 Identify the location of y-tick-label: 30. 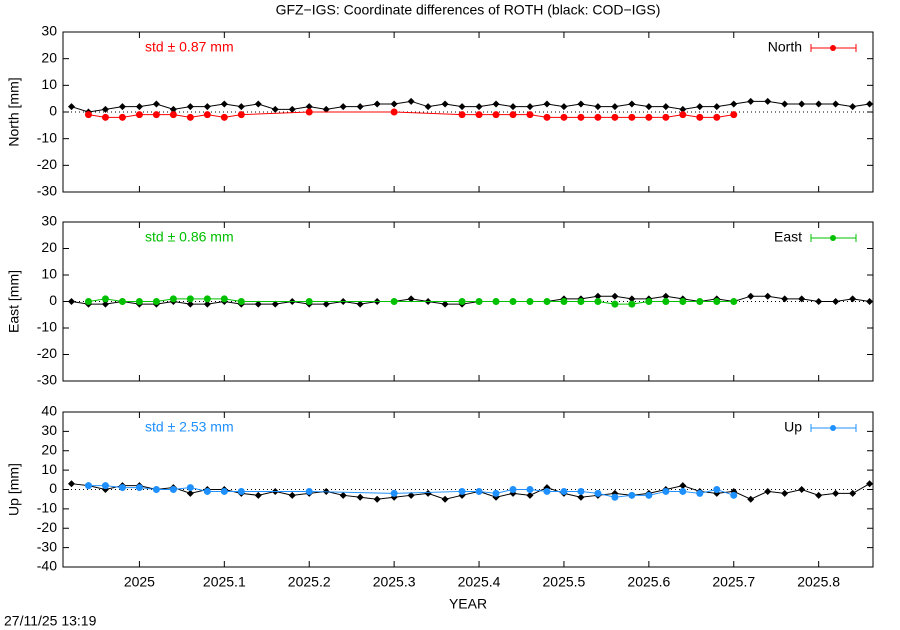
(49, 221).